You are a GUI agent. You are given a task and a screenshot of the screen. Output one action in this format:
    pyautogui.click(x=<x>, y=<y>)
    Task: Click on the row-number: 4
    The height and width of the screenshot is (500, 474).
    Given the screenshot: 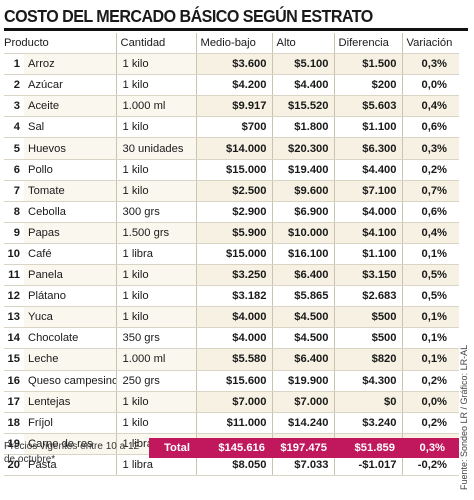 What is the action you would take?
    pyautogui.click(x=14, y=127)
    